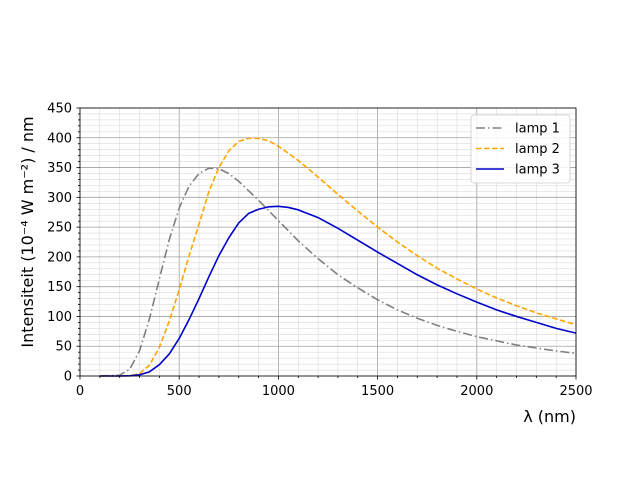 The height and width of the screenshot is (480, 640). Describe the element at coordinates (80, 391) in the screenshot. I see `x-tick-label: 0` at that location.